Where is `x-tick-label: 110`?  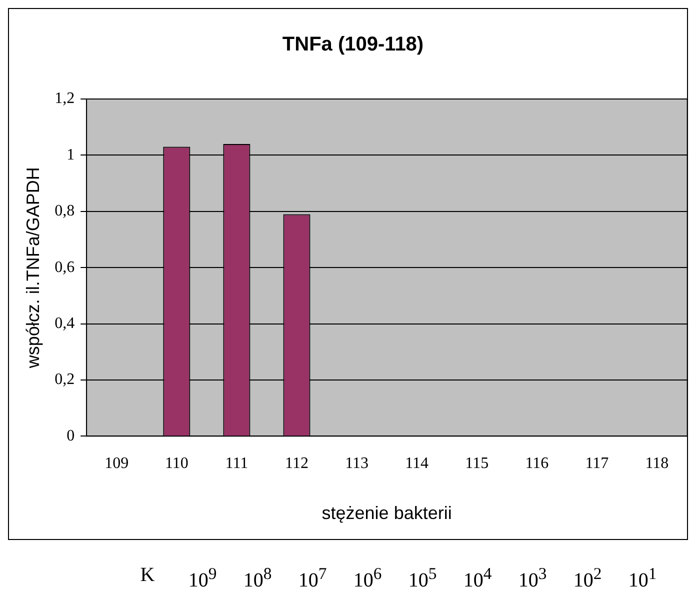 x-tick-label: 110 is located at coordinates (176, 463).